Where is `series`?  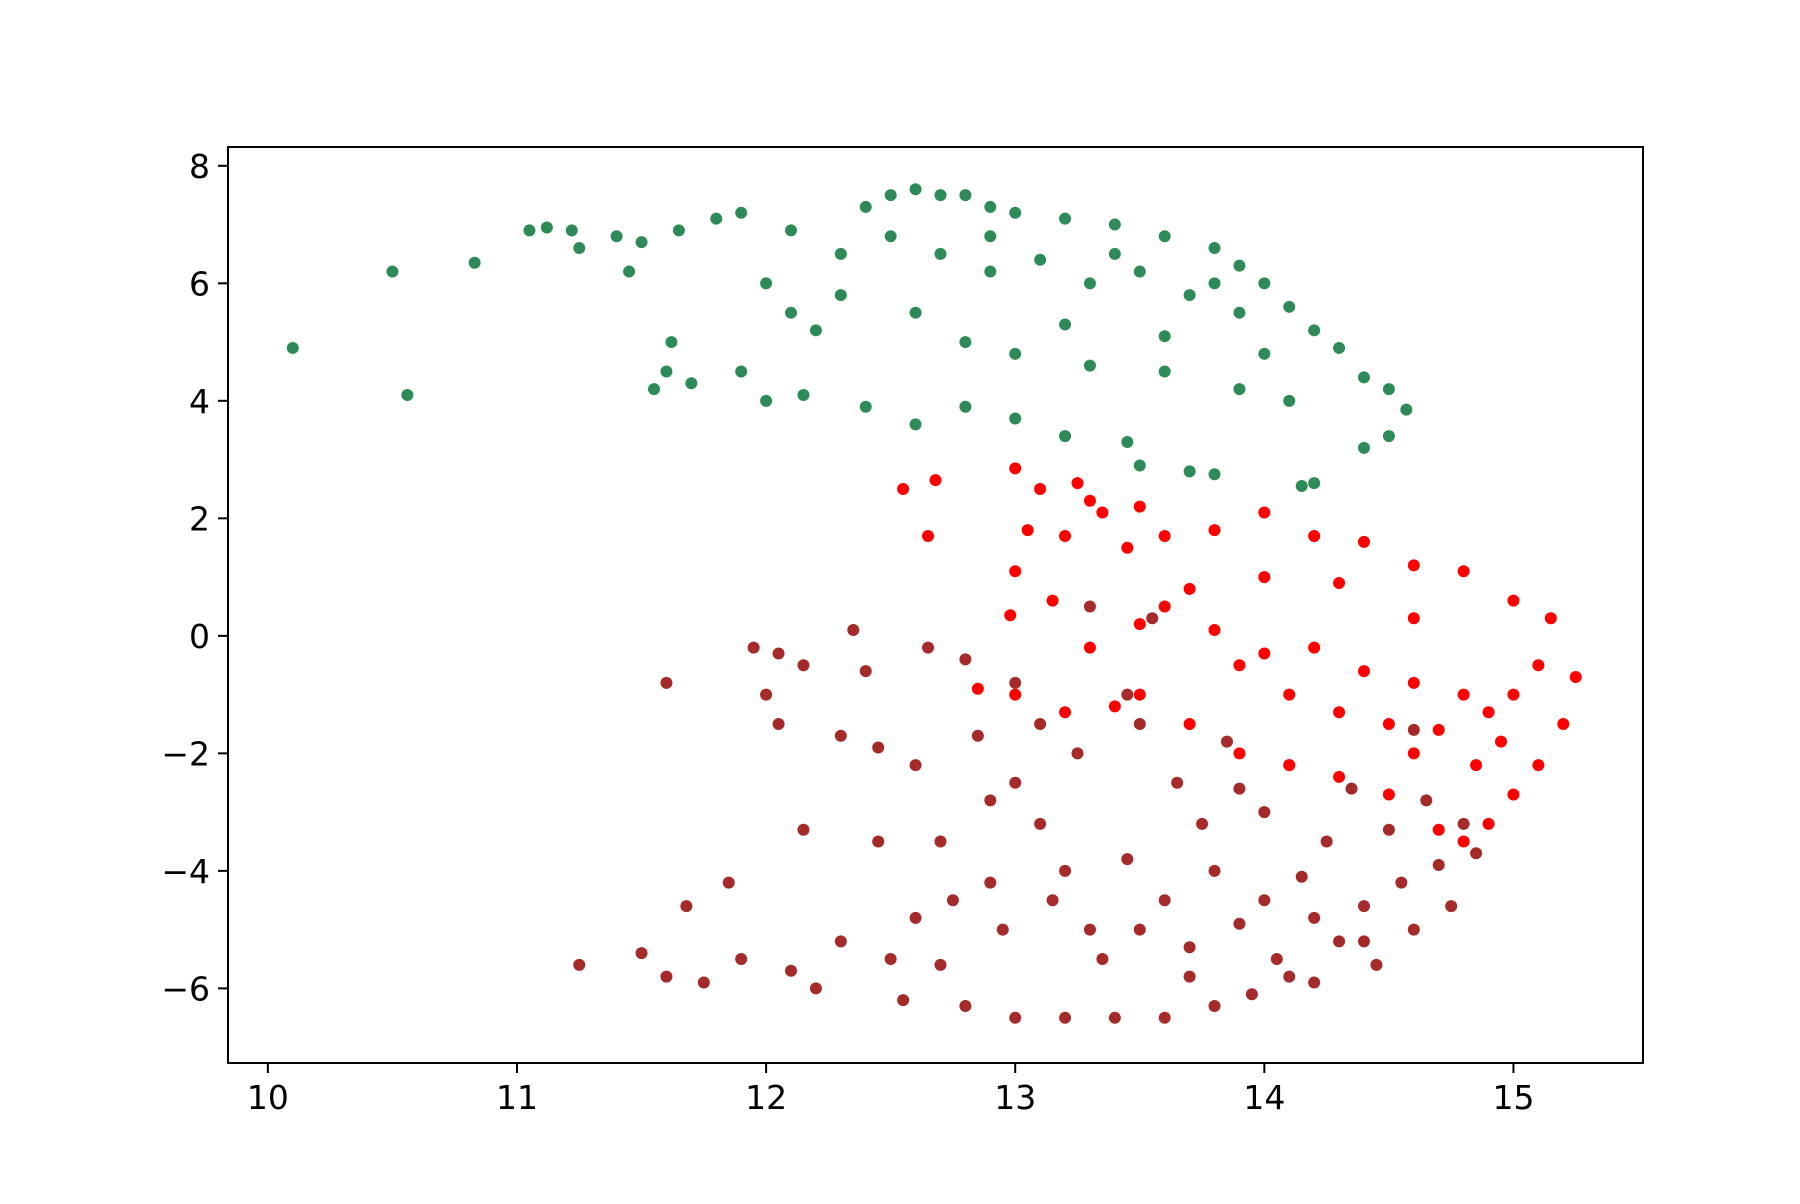
series is located at coordinates (1239, 655).